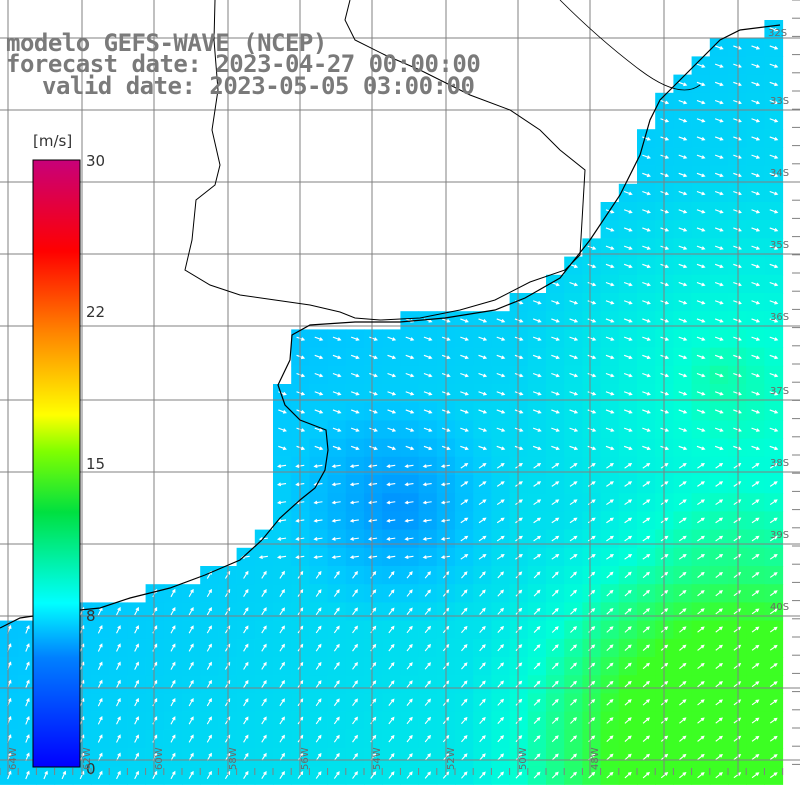  Describe the element at coordinates (780, 317) in the screenshot. I see `lat-label: 36S` at that location.